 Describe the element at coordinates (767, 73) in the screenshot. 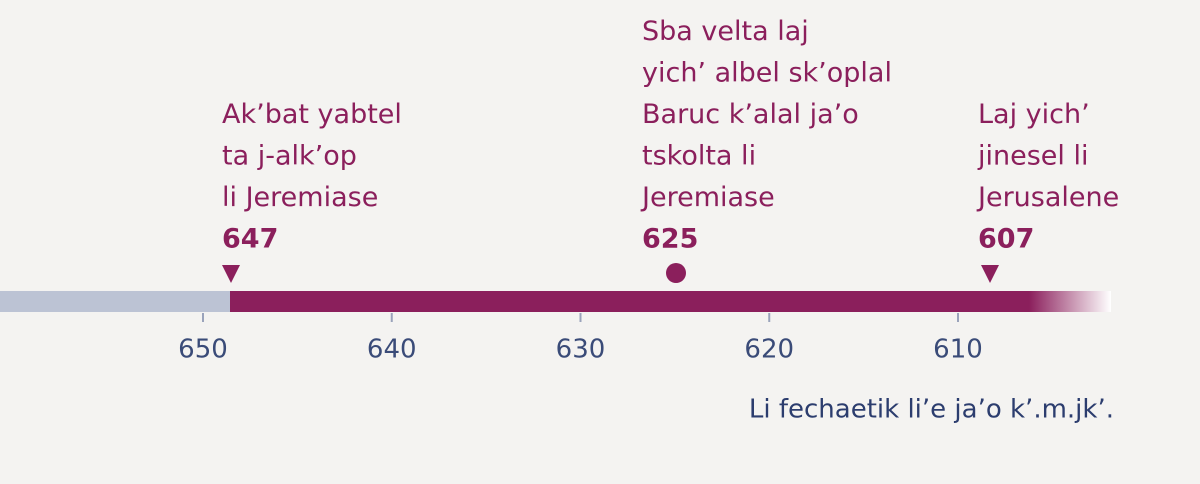

I see `event-text: yich’ albel sk’oplal` at that location.